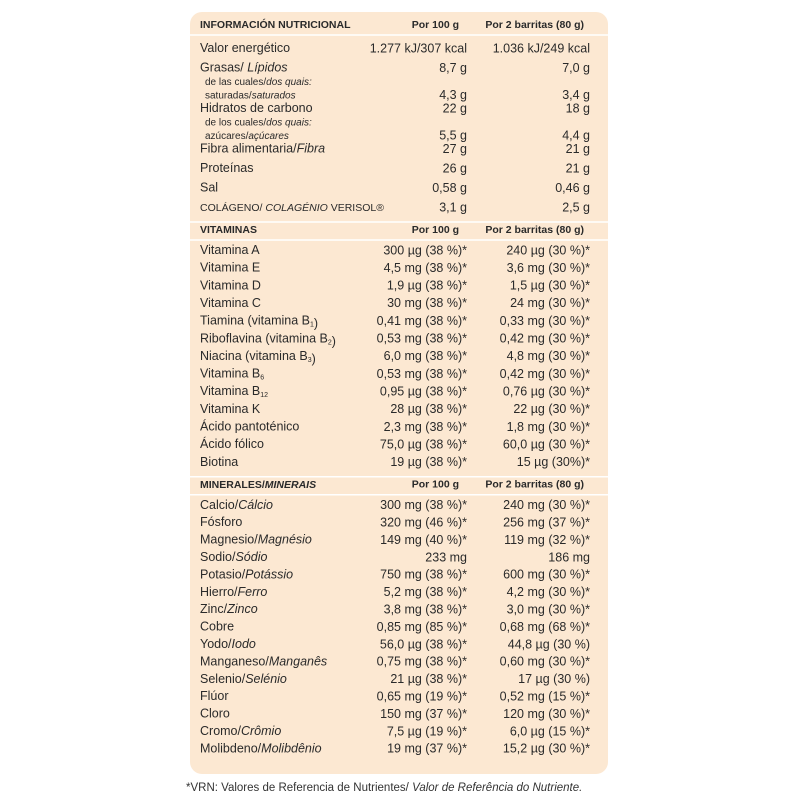 The height and width of the screenshot is (800, 800). I want to click on text-segment: Vitamina B, so click(230, 374).